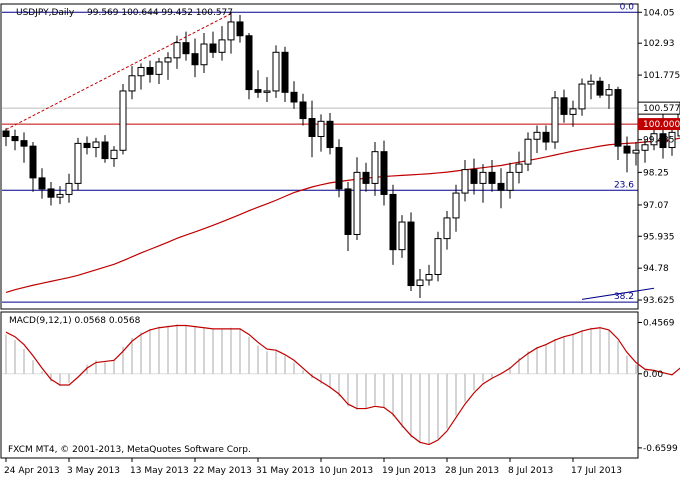 The height and width of the screenshot is (480, 680). Describe the element at coordinates (624, 297) in the screenshot. I see `level-label: 38.2` at that location.